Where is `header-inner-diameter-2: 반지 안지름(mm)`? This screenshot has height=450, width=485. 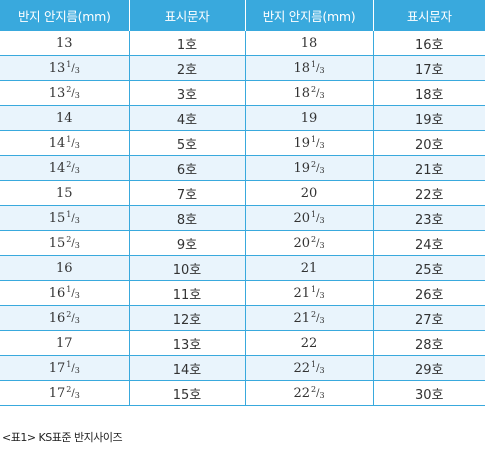
header-inner-diameter-2: 반지 안지름(mm) is located at coordinates (309, 15).